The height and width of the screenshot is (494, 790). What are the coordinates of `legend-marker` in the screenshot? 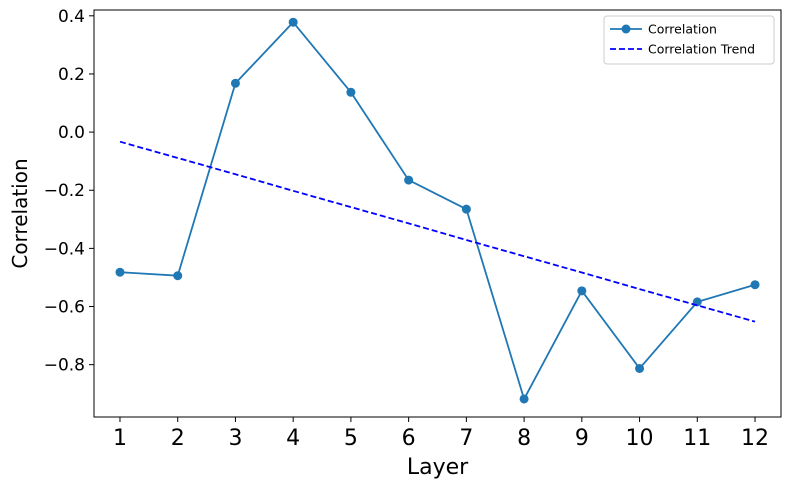 It's located at (626, 29).